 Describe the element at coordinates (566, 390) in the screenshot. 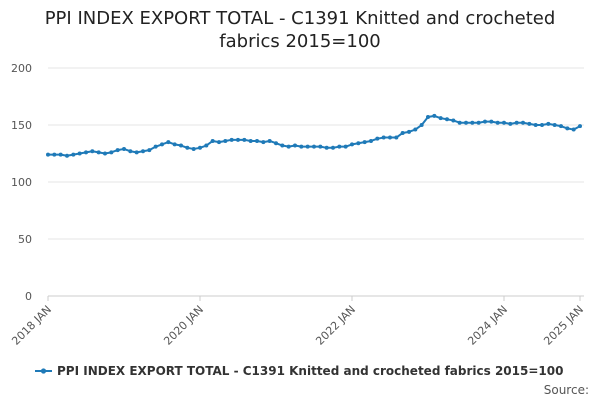

I see `source-label: Source:` at that location.